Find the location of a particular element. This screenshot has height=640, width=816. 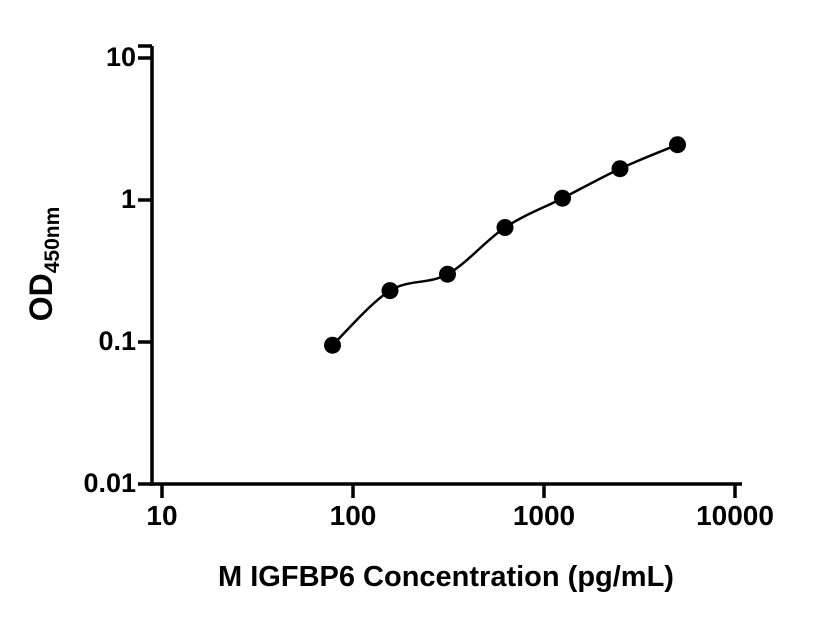

y-tick-label: 0.01 is located at coordinates (109, 483).